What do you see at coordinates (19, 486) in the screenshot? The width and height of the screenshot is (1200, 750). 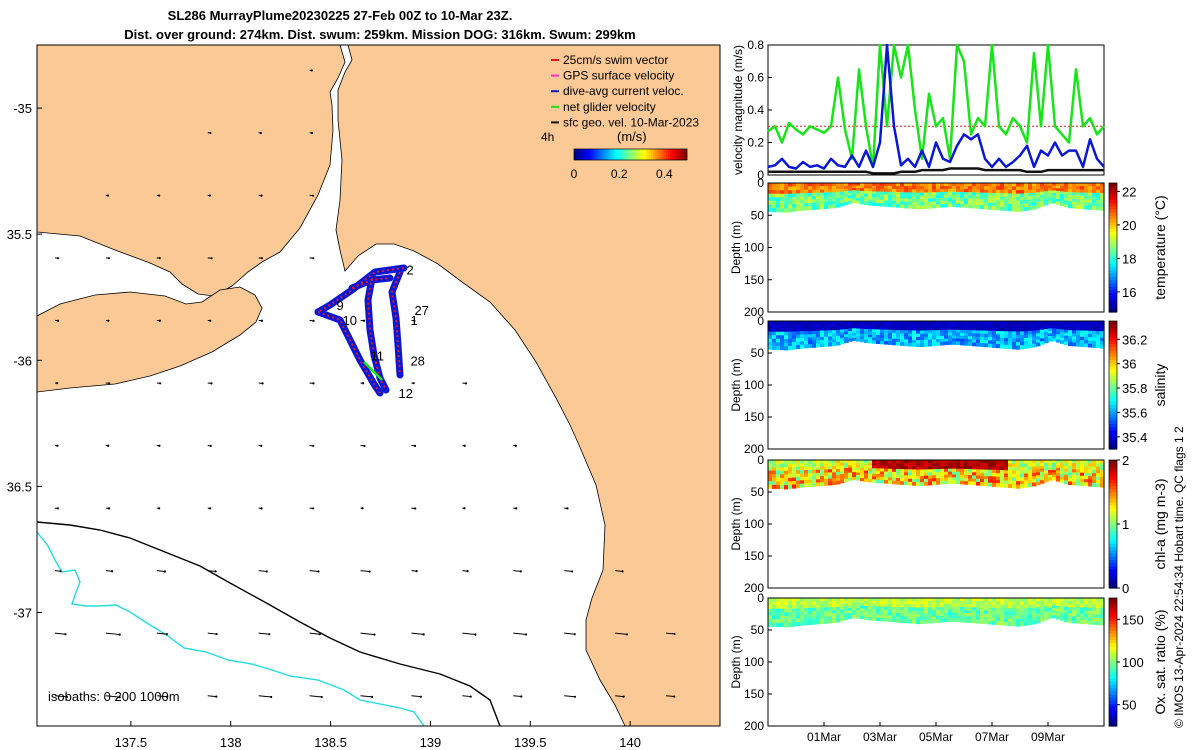 I see `map-ytick-label: 36.5` at bounding box center [19, 486].